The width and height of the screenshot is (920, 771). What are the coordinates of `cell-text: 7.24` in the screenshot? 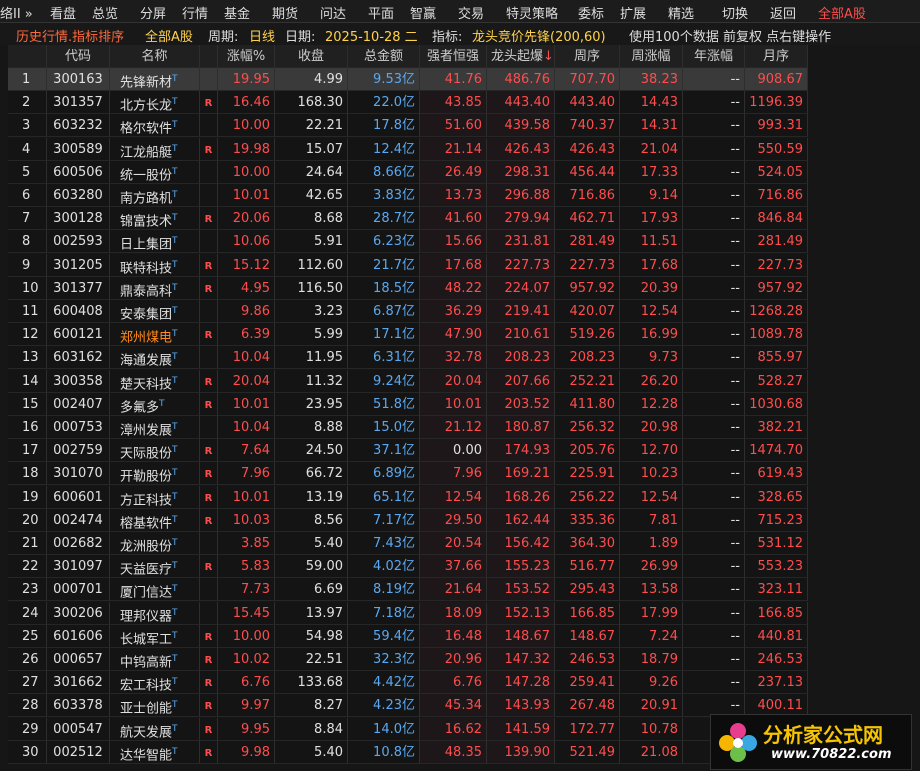 It's located at (663, 636).